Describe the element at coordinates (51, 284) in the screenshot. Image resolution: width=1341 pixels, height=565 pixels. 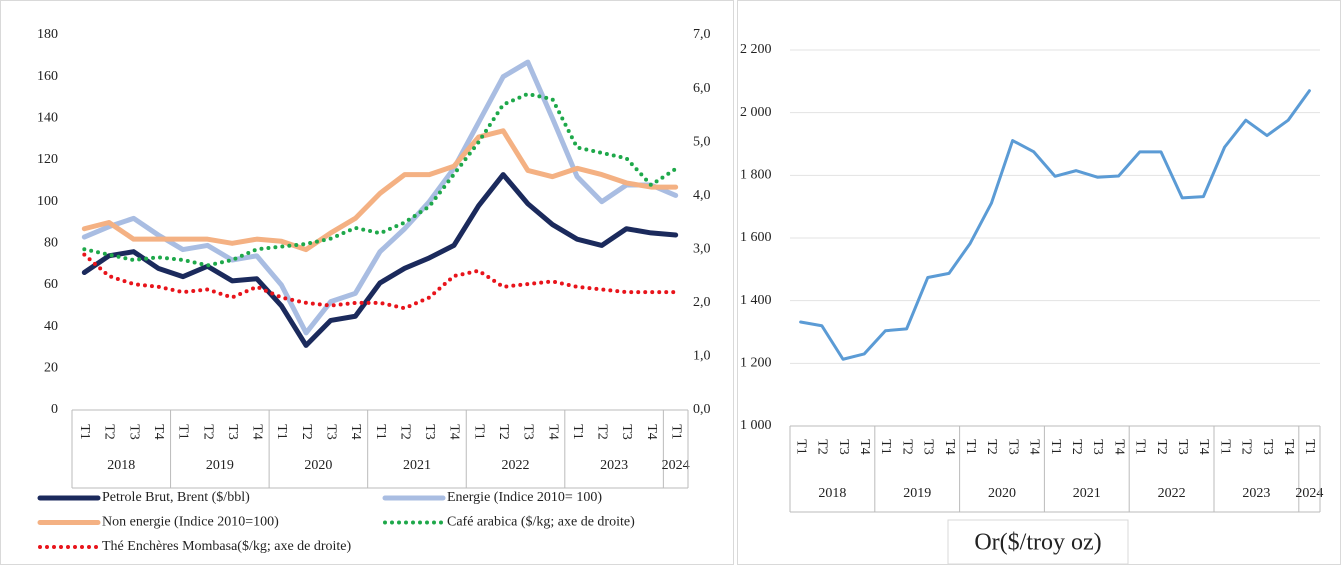
I see `y-tick-label: 60` at that location.